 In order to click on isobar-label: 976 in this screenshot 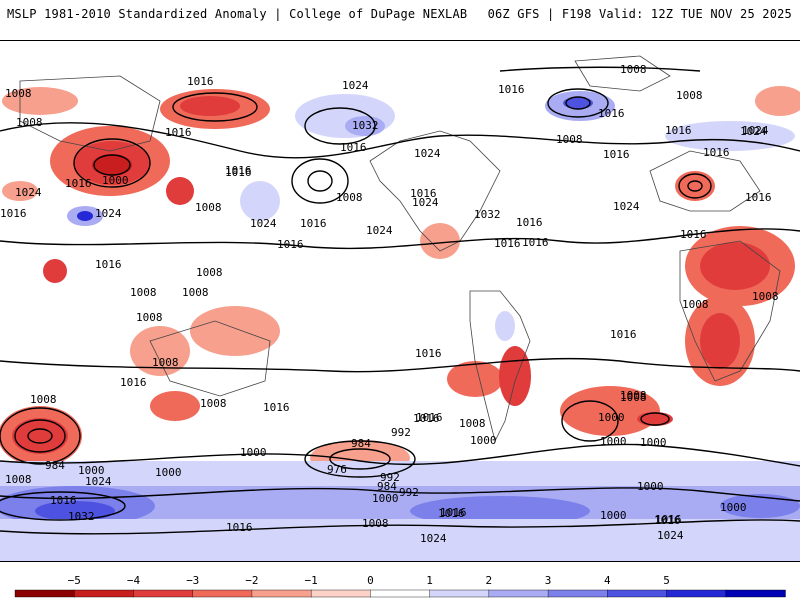, I will do `click(337, 469)`.